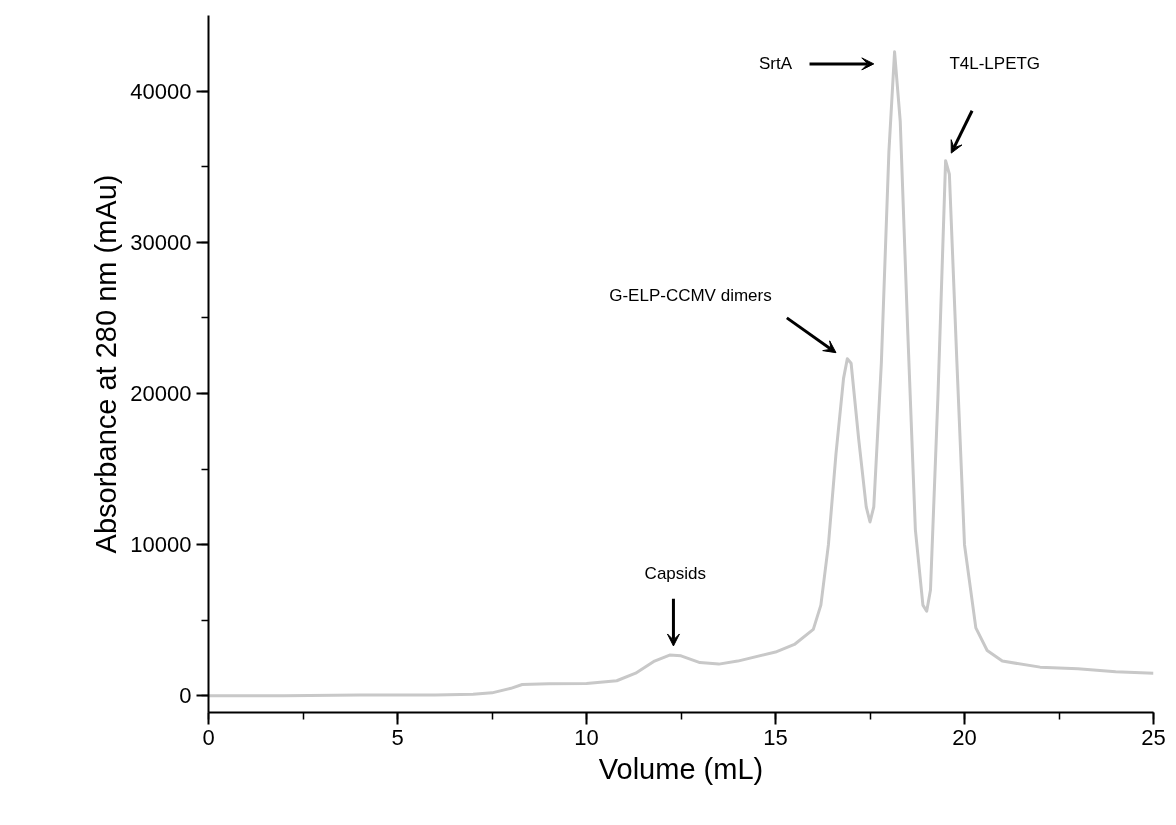 The height and width of the screenshot is (825, 1176). What do you see at coordinates (161, 91) in the screenshot?
I see `y-tick-label: 40000` at bounding box center [161, 91].